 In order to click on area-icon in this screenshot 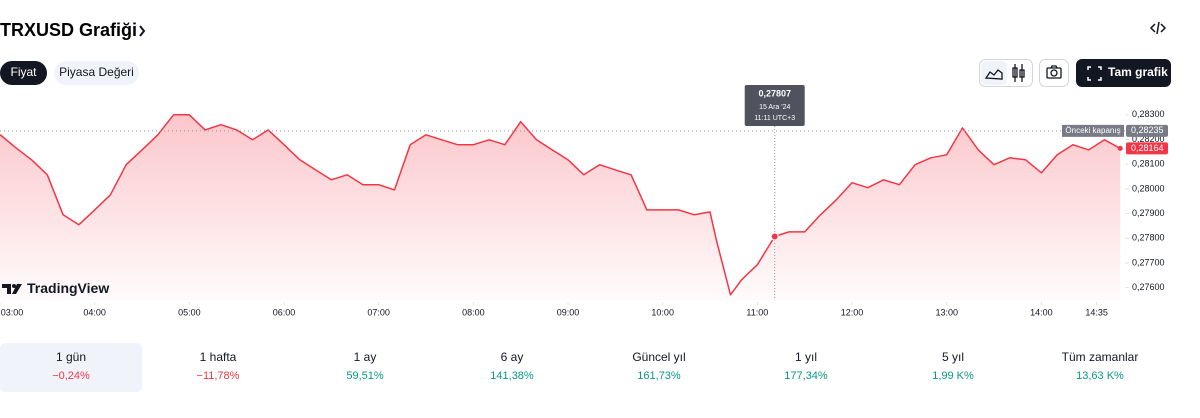, I will do `click(993, 74)`.